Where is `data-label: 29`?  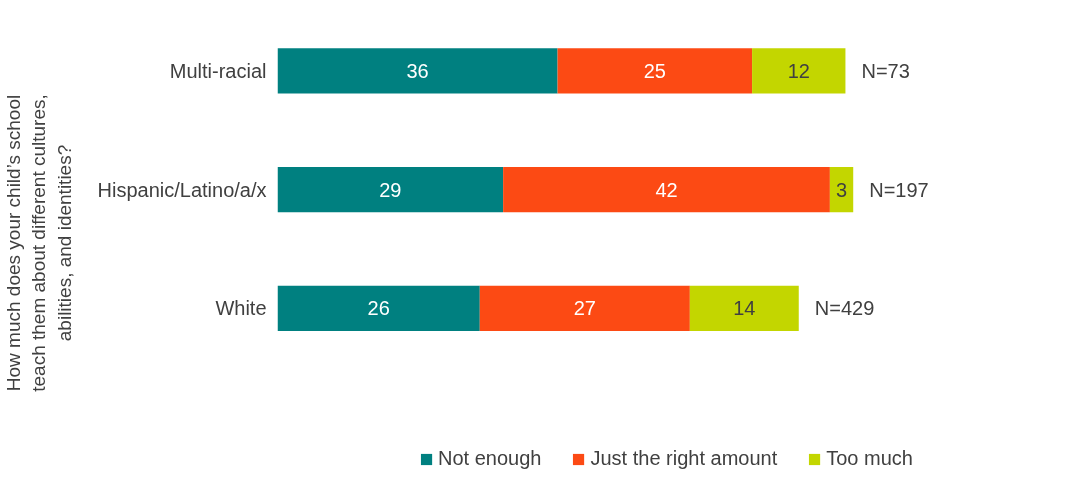 data-label: 29 is located at coordinates (390, 189).